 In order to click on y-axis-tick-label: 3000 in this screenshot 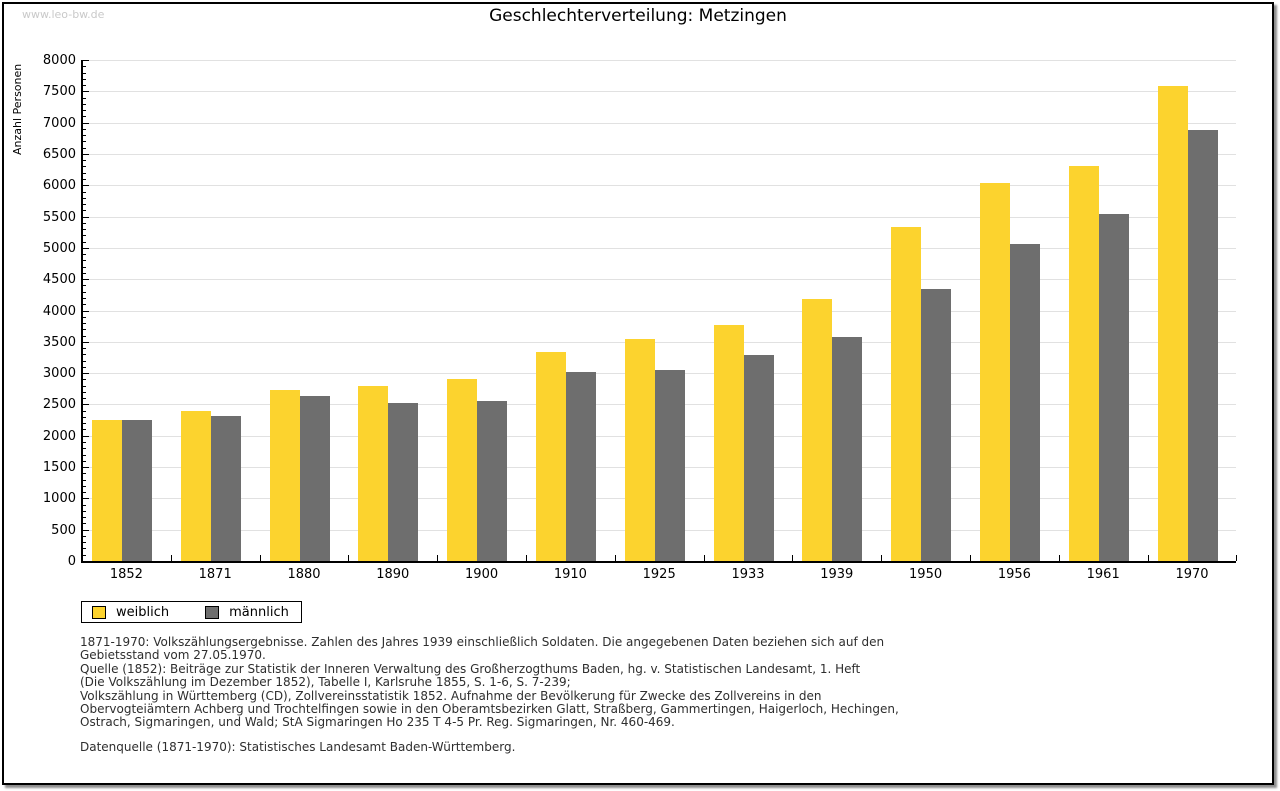, I will do `click(59, 374)`.